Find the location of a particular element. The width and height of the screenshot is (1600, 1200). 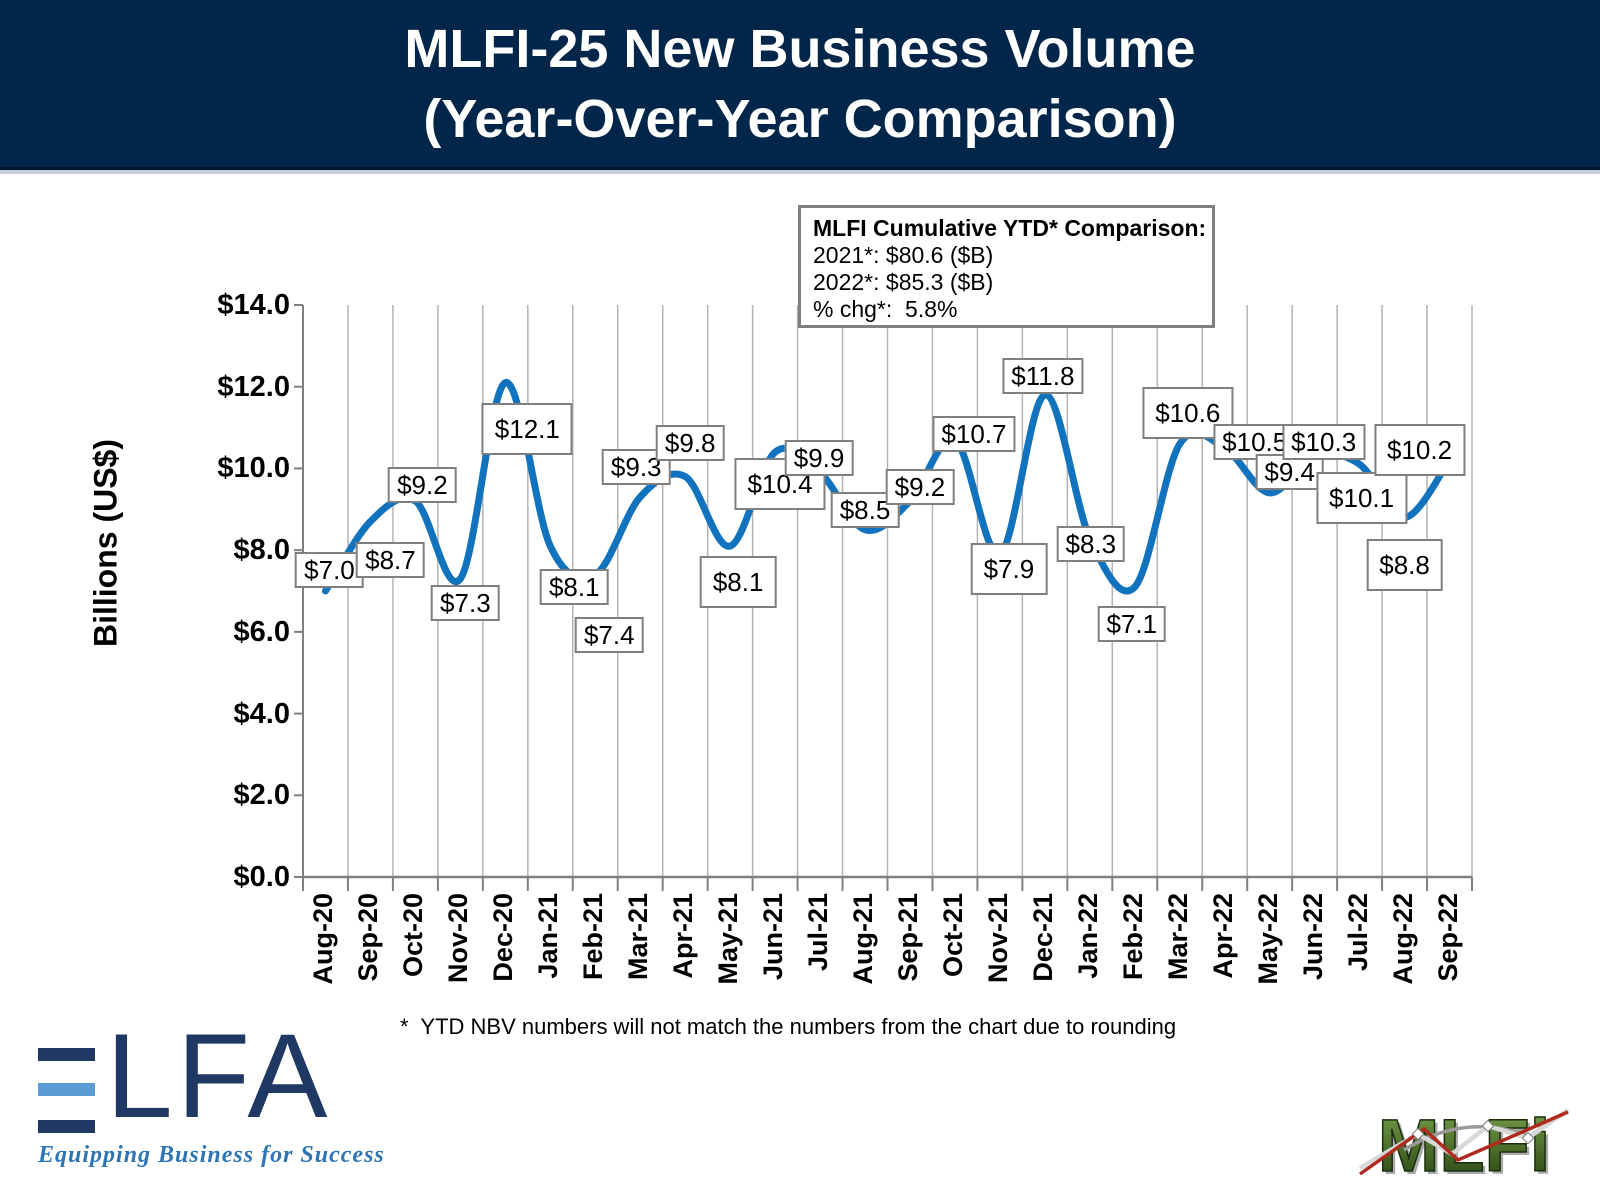

x-tick-label: Sep-22 is located at coordinates (1447, 937).